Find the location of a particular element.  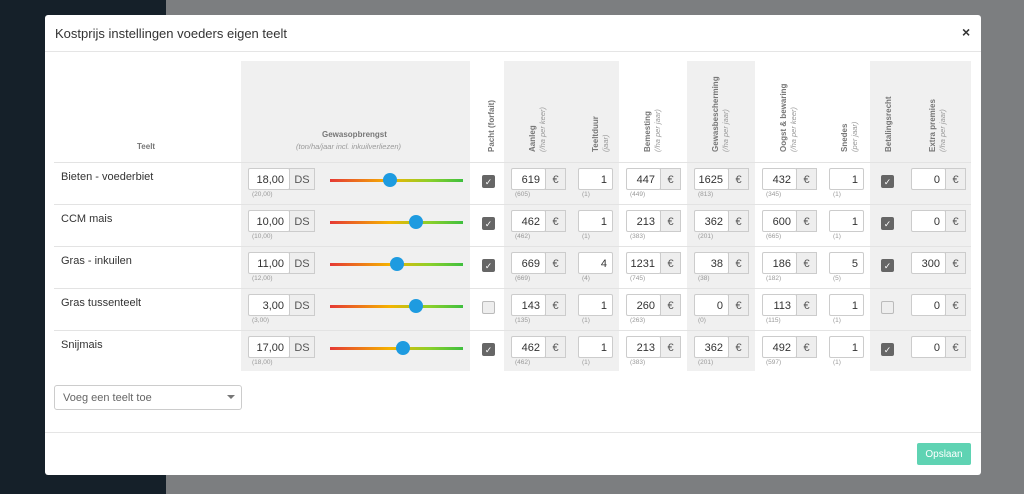

number-input: 113 is located at coordinates (779, 305).